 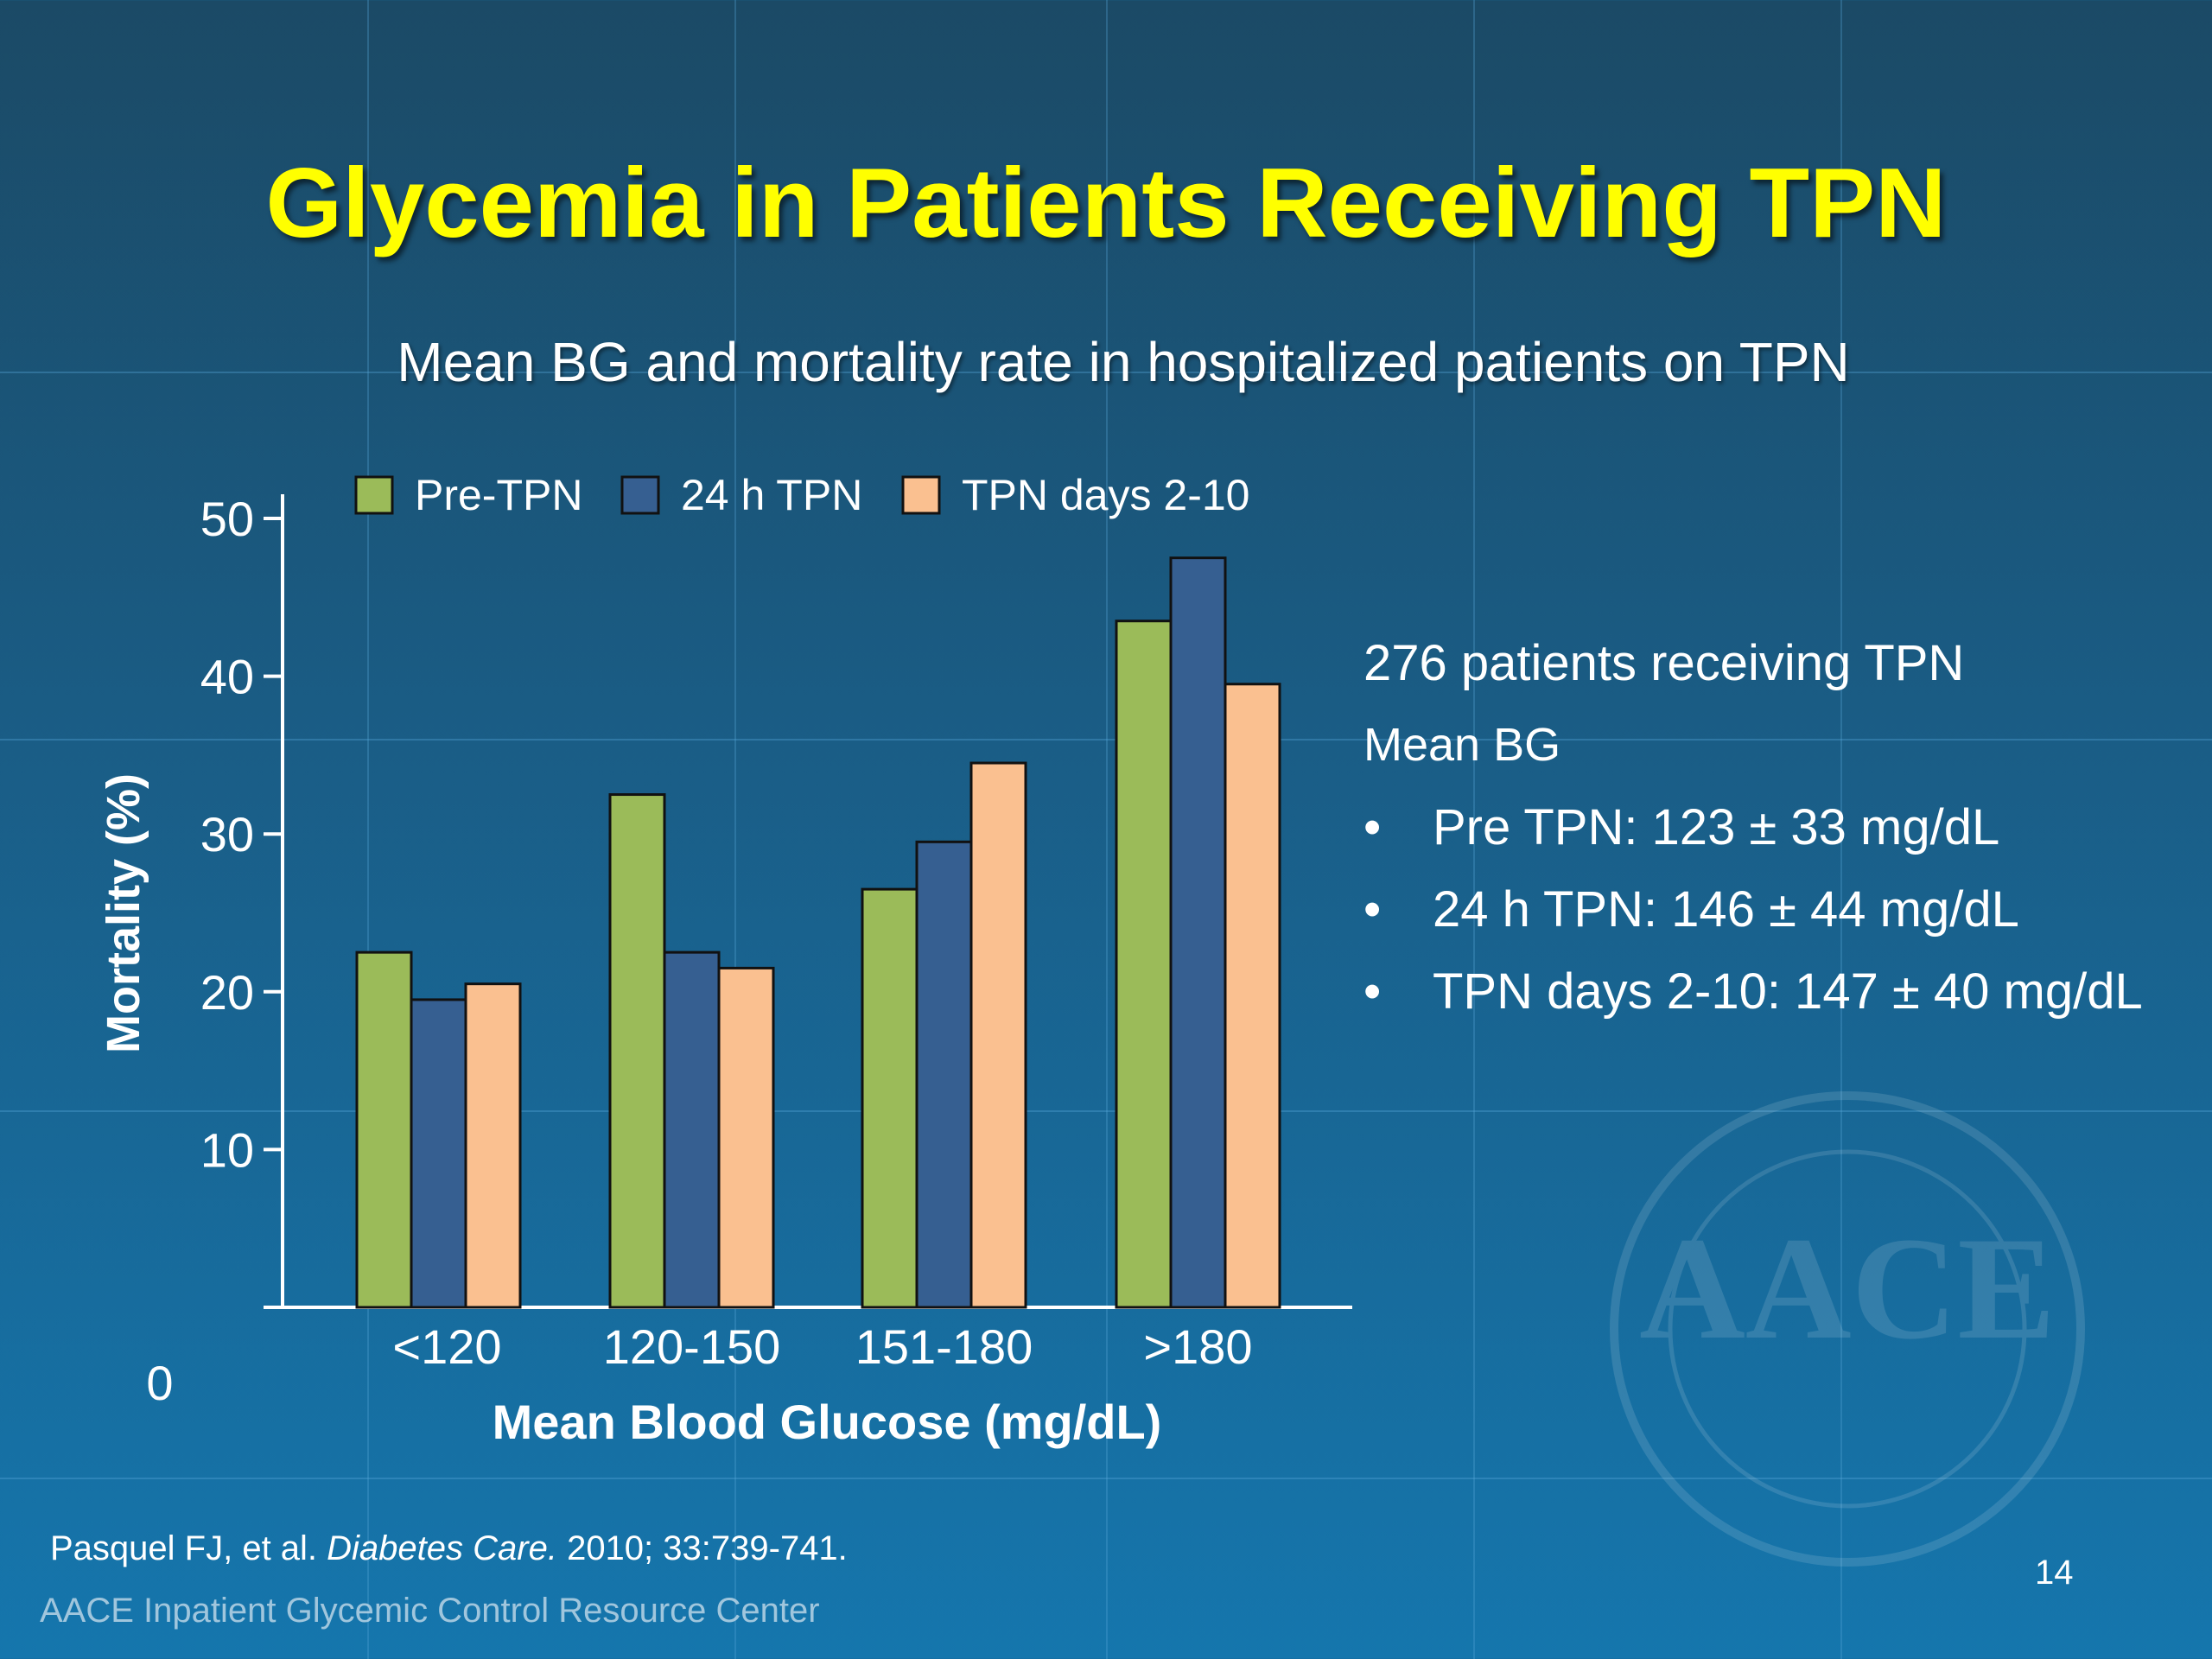 What do you see at coordinates (227, 677) in the screenshot?
I see `y-tick-label: 40` at bounding box center [227, 677].